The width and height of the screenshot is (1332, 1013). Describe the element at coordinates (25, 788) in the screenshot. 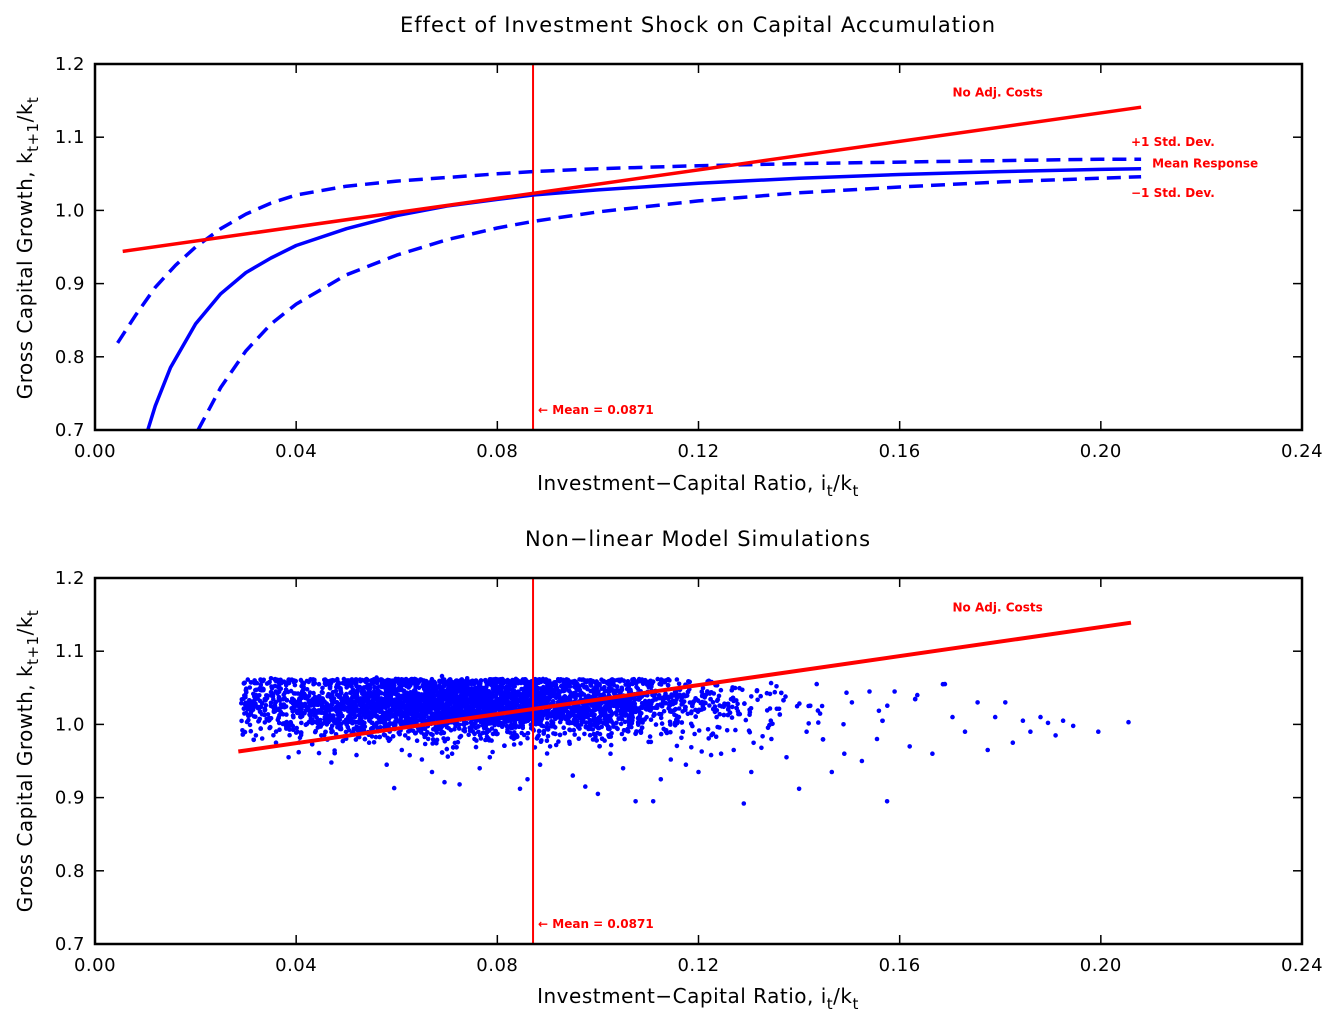

I see `bottom-ylabel-main: Gross Capital Growth, k` at that location.